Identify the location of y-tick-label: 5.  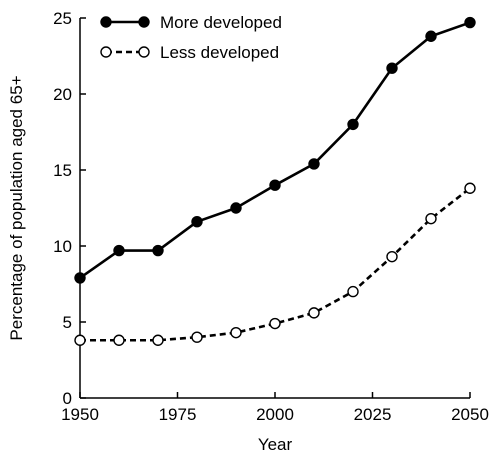
(67, 322).